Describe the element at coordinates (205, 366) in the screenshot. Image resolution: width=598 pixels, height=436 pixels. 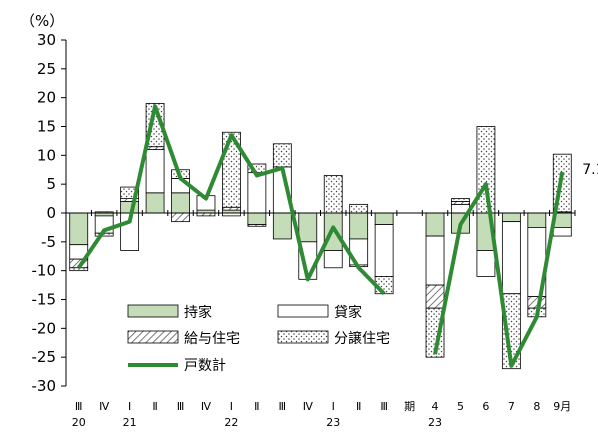
I see `legend-label-total: 戸数計` at that location.